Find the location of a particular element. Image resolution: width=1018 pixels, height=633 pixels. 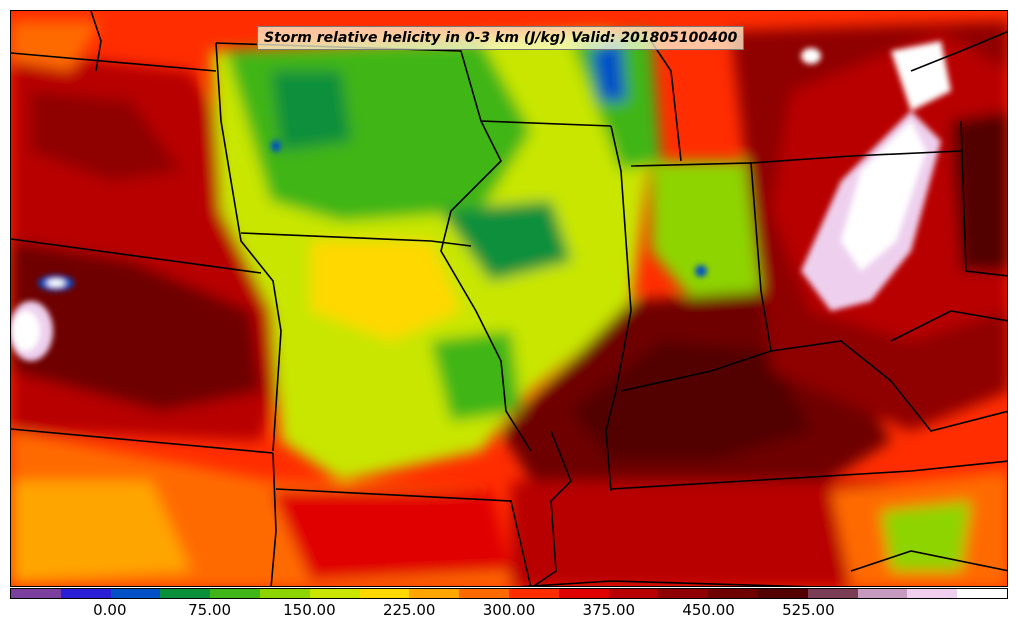

colorbar-tick-label: 75.00 is located at coordinates (210, 610).